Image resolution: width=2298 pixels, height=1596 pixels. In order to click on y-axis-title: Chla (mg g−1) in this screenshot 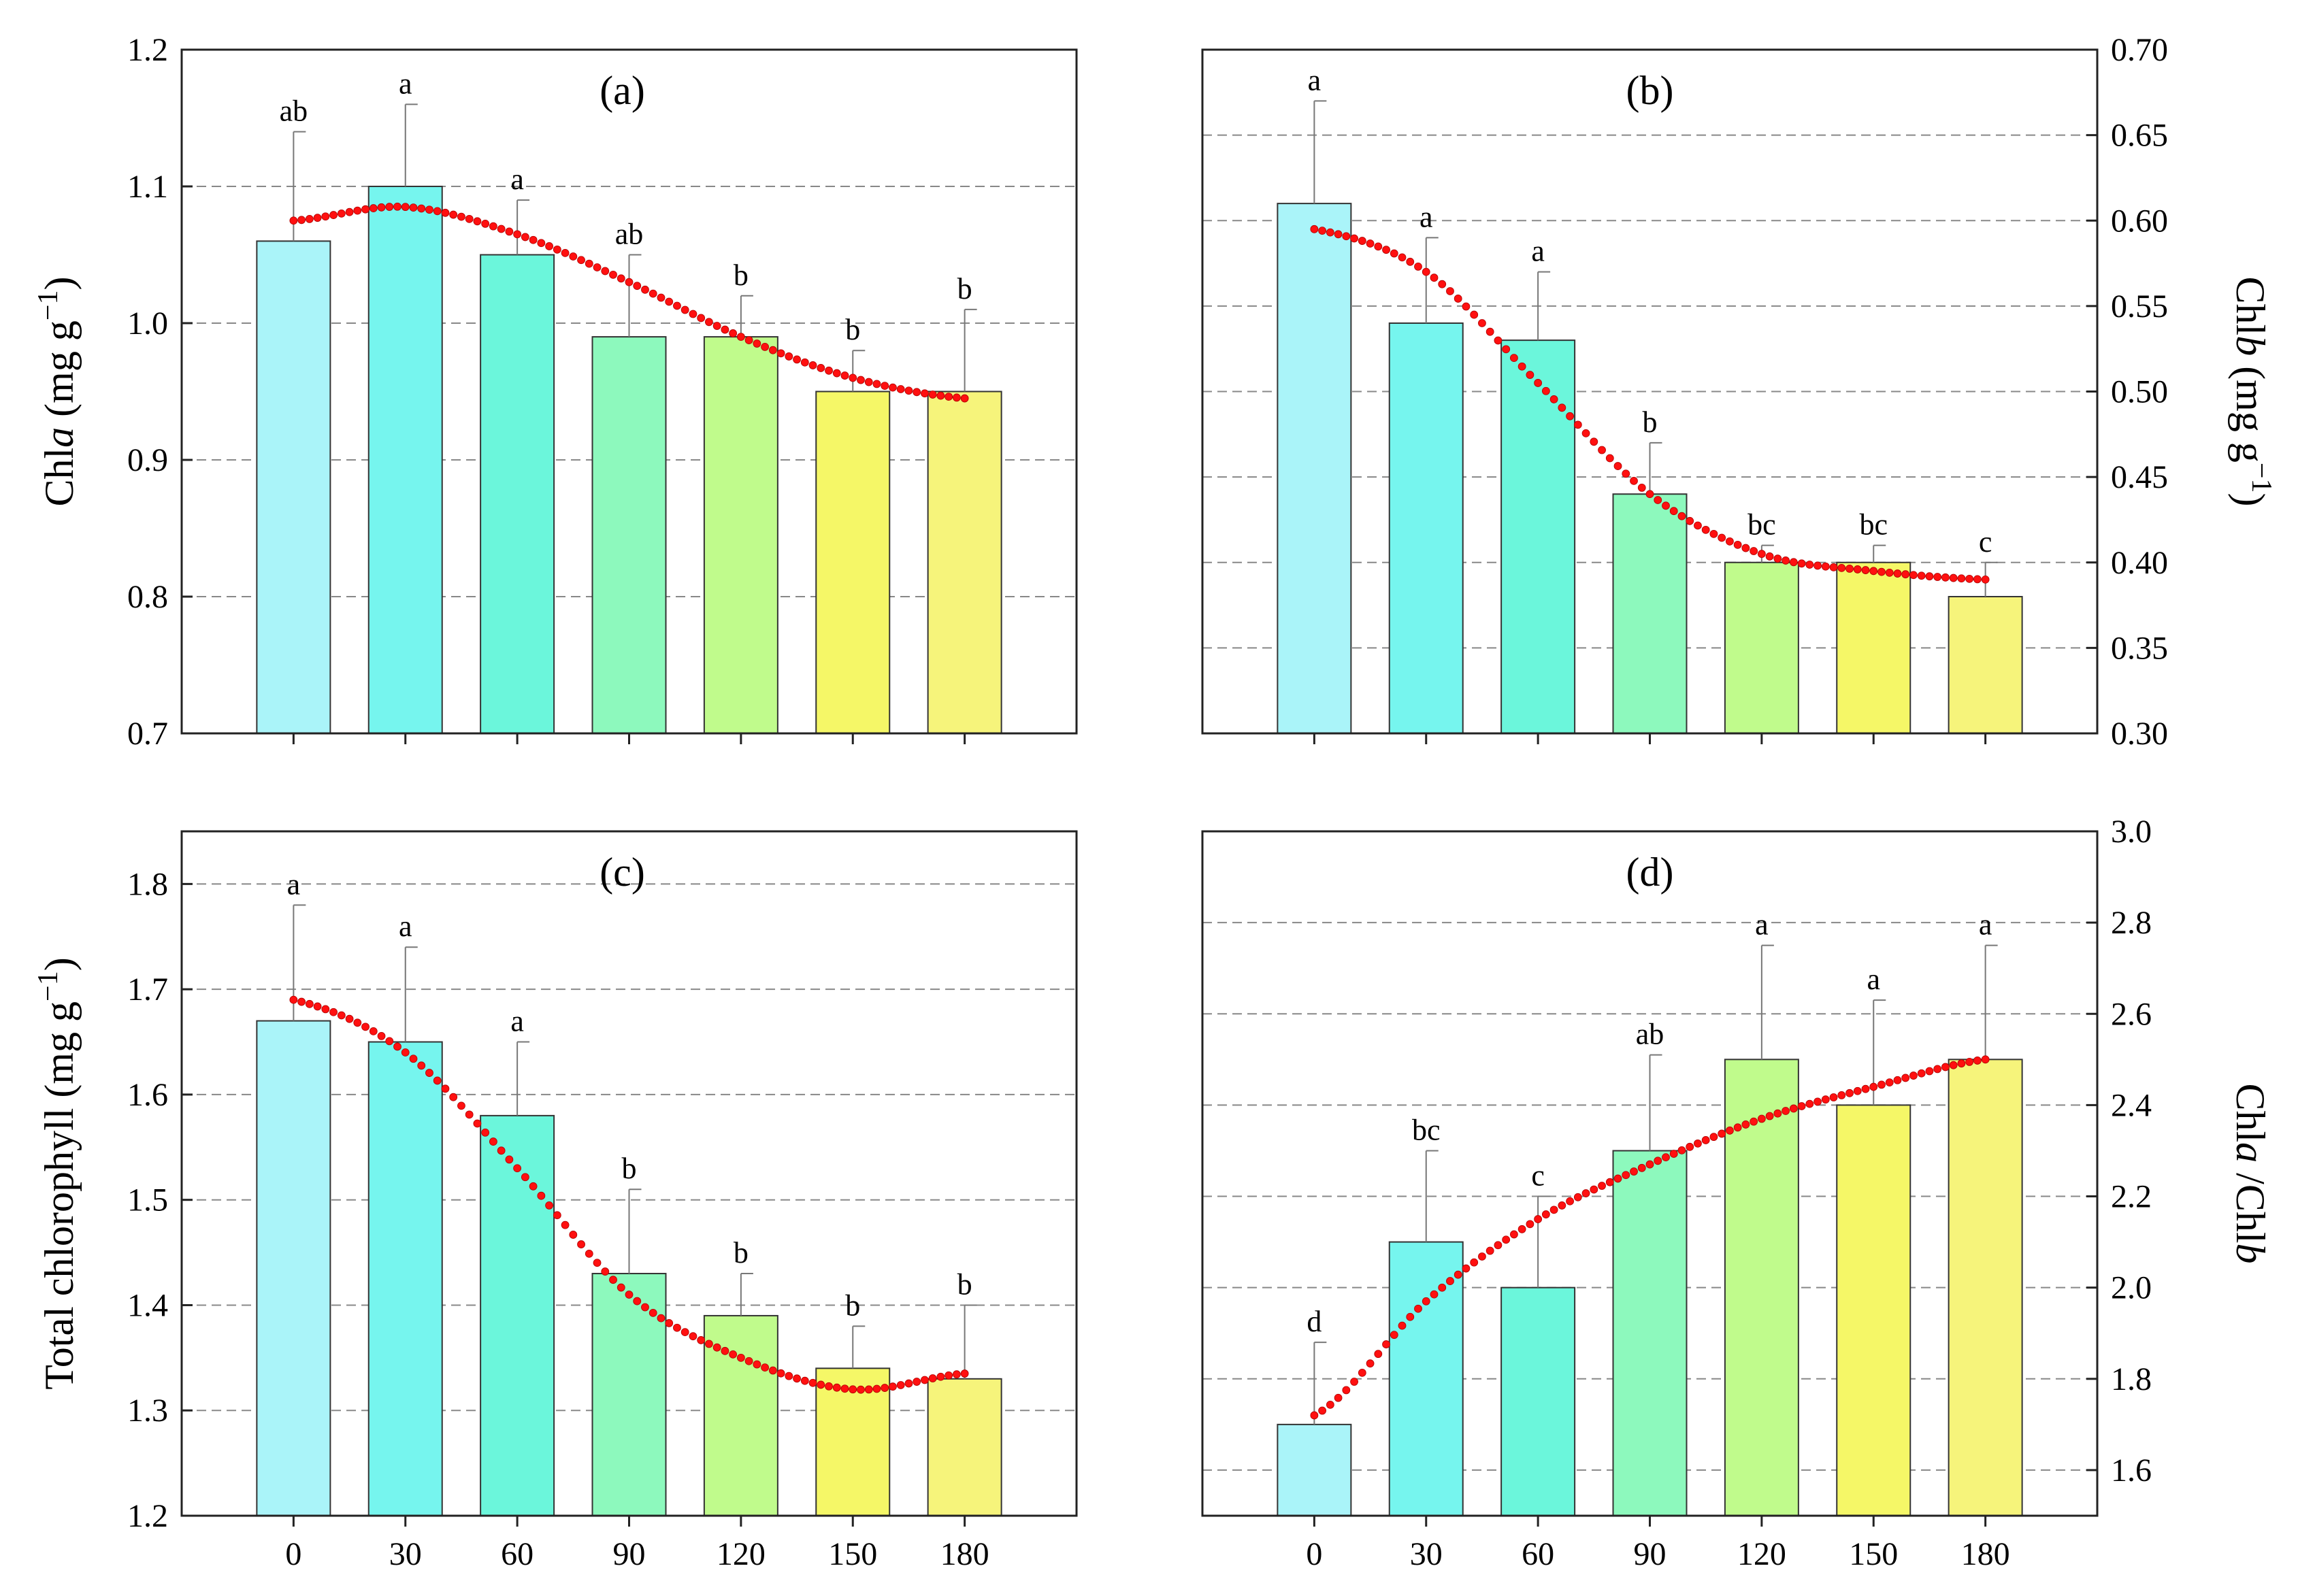, I will do `click(57, 391)`.